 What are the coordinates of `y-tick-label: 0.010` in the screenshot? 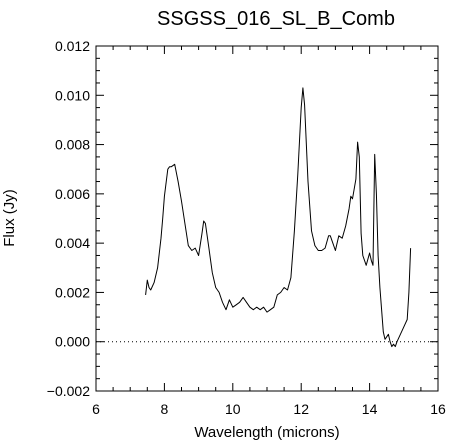 It's located at (72, 95).